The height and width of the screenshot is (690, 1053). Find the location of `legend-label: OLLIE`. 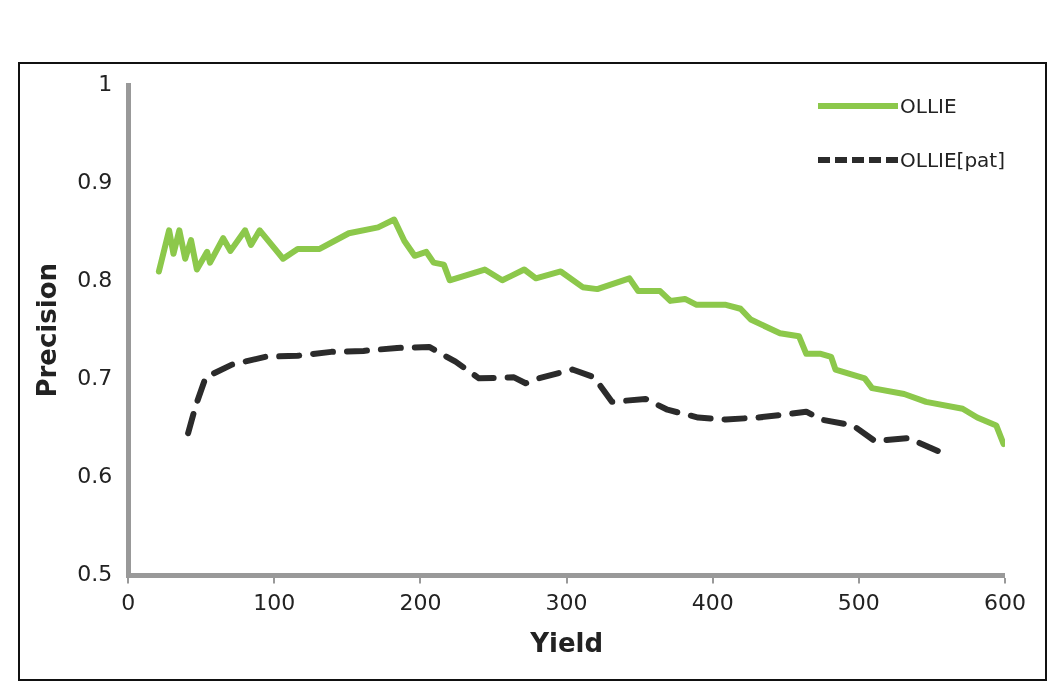

legend-label: OLLIE is located at coordinates (928, 106).